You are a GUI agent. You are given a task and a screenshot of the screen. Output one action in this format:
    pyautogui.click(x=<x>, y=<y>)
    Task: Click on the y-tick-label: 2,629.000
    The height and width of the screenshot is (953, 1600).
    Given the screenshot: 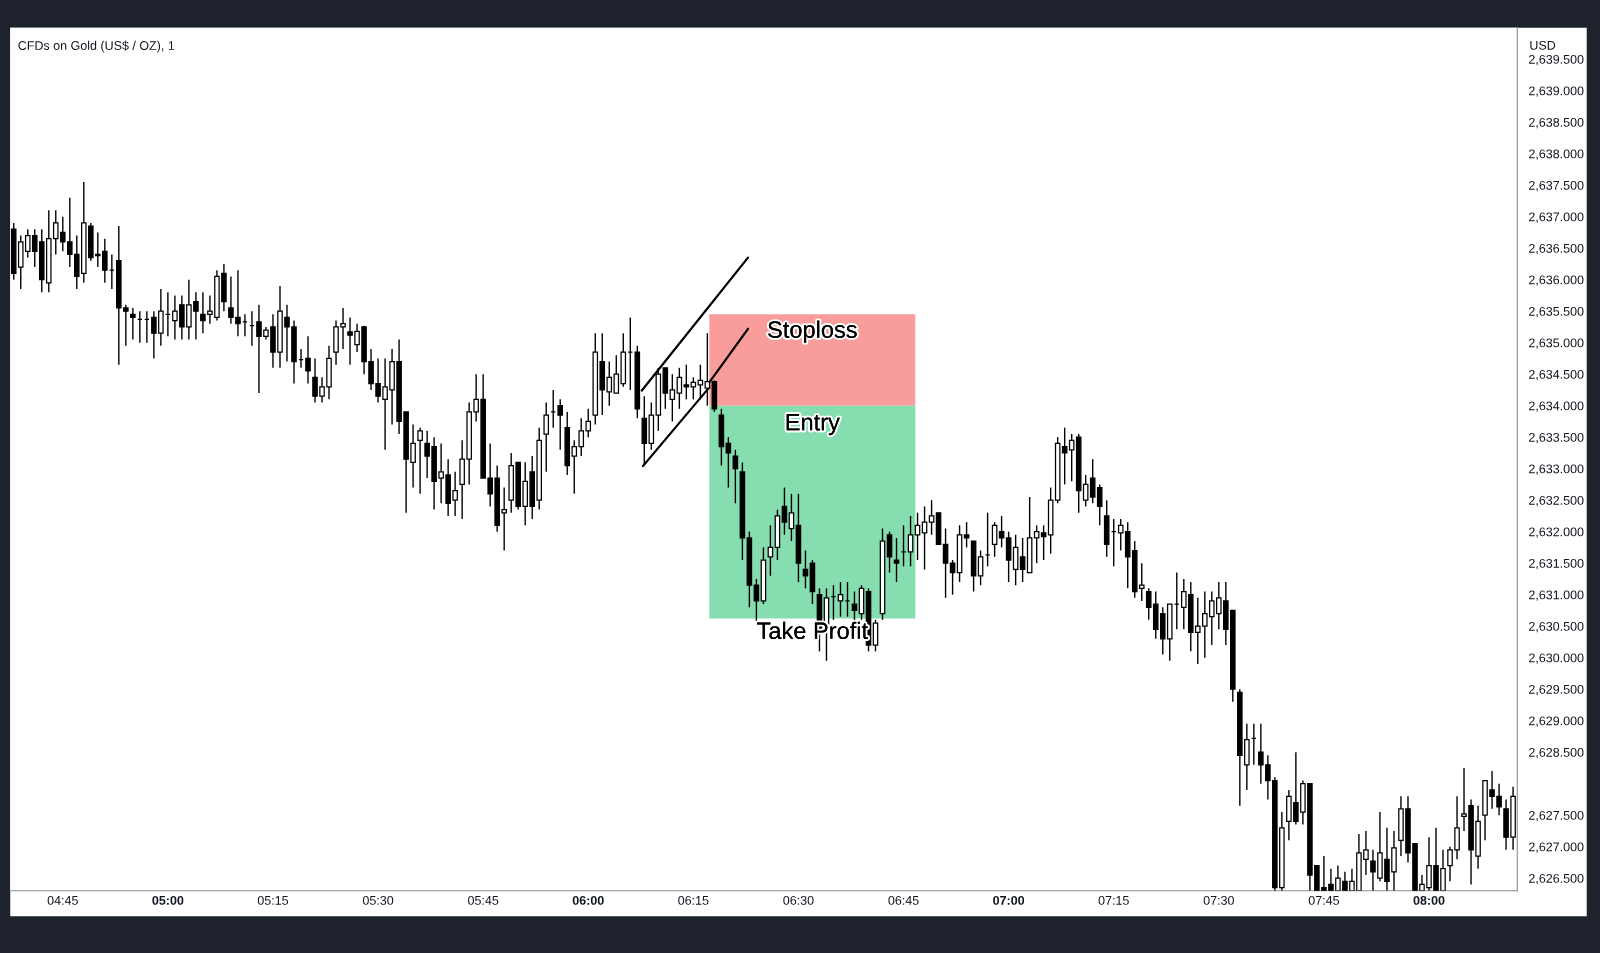 What is the action you would take?
    pyautogui.click(x=1556, y=721)
    